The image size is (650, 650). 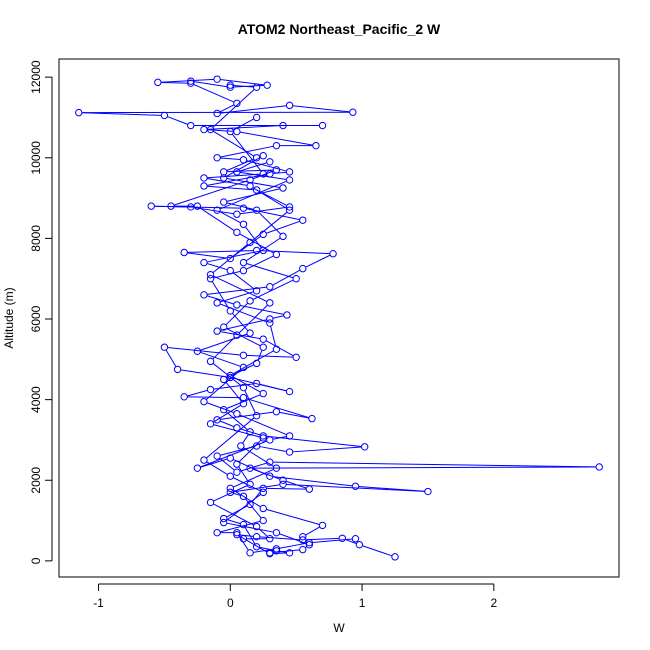 What do you see at coordinates (9, 317) in the screenshot?
I see `y-axis-label: Altitude (m)` at bounding box center [9, 317].